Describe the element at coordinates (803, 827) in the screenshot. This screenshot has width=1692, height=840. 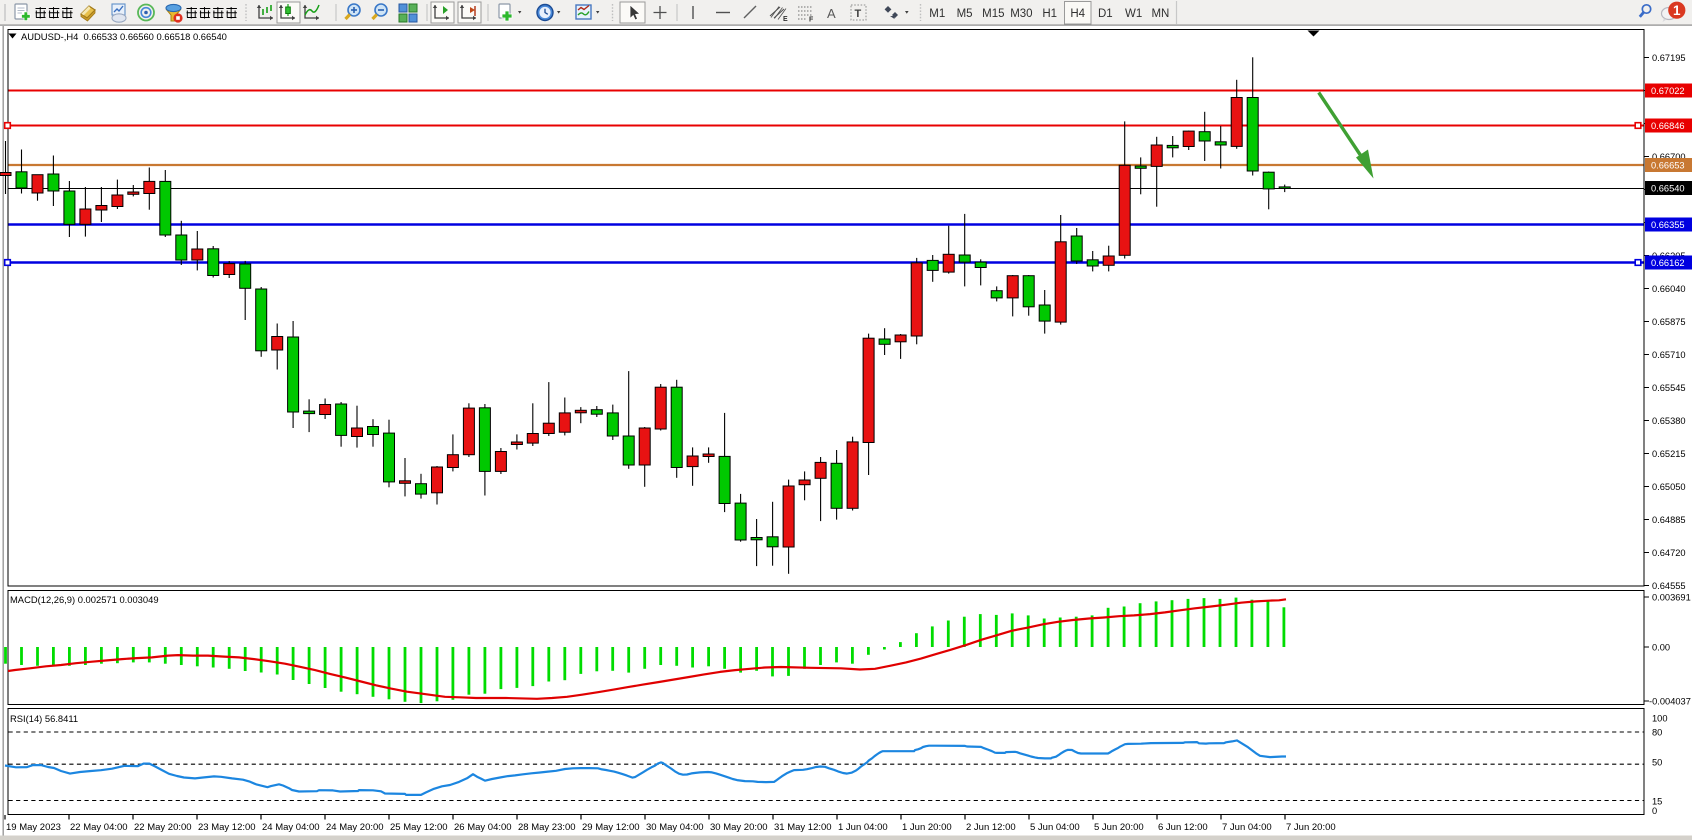
I see `svg-text: 31 May 12:00` at that location.